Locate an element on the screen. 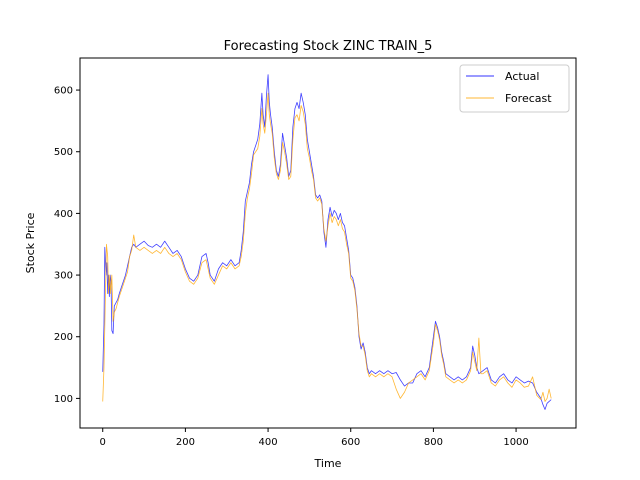  legend: Actual Forecast is located at coordinates (514, 88).